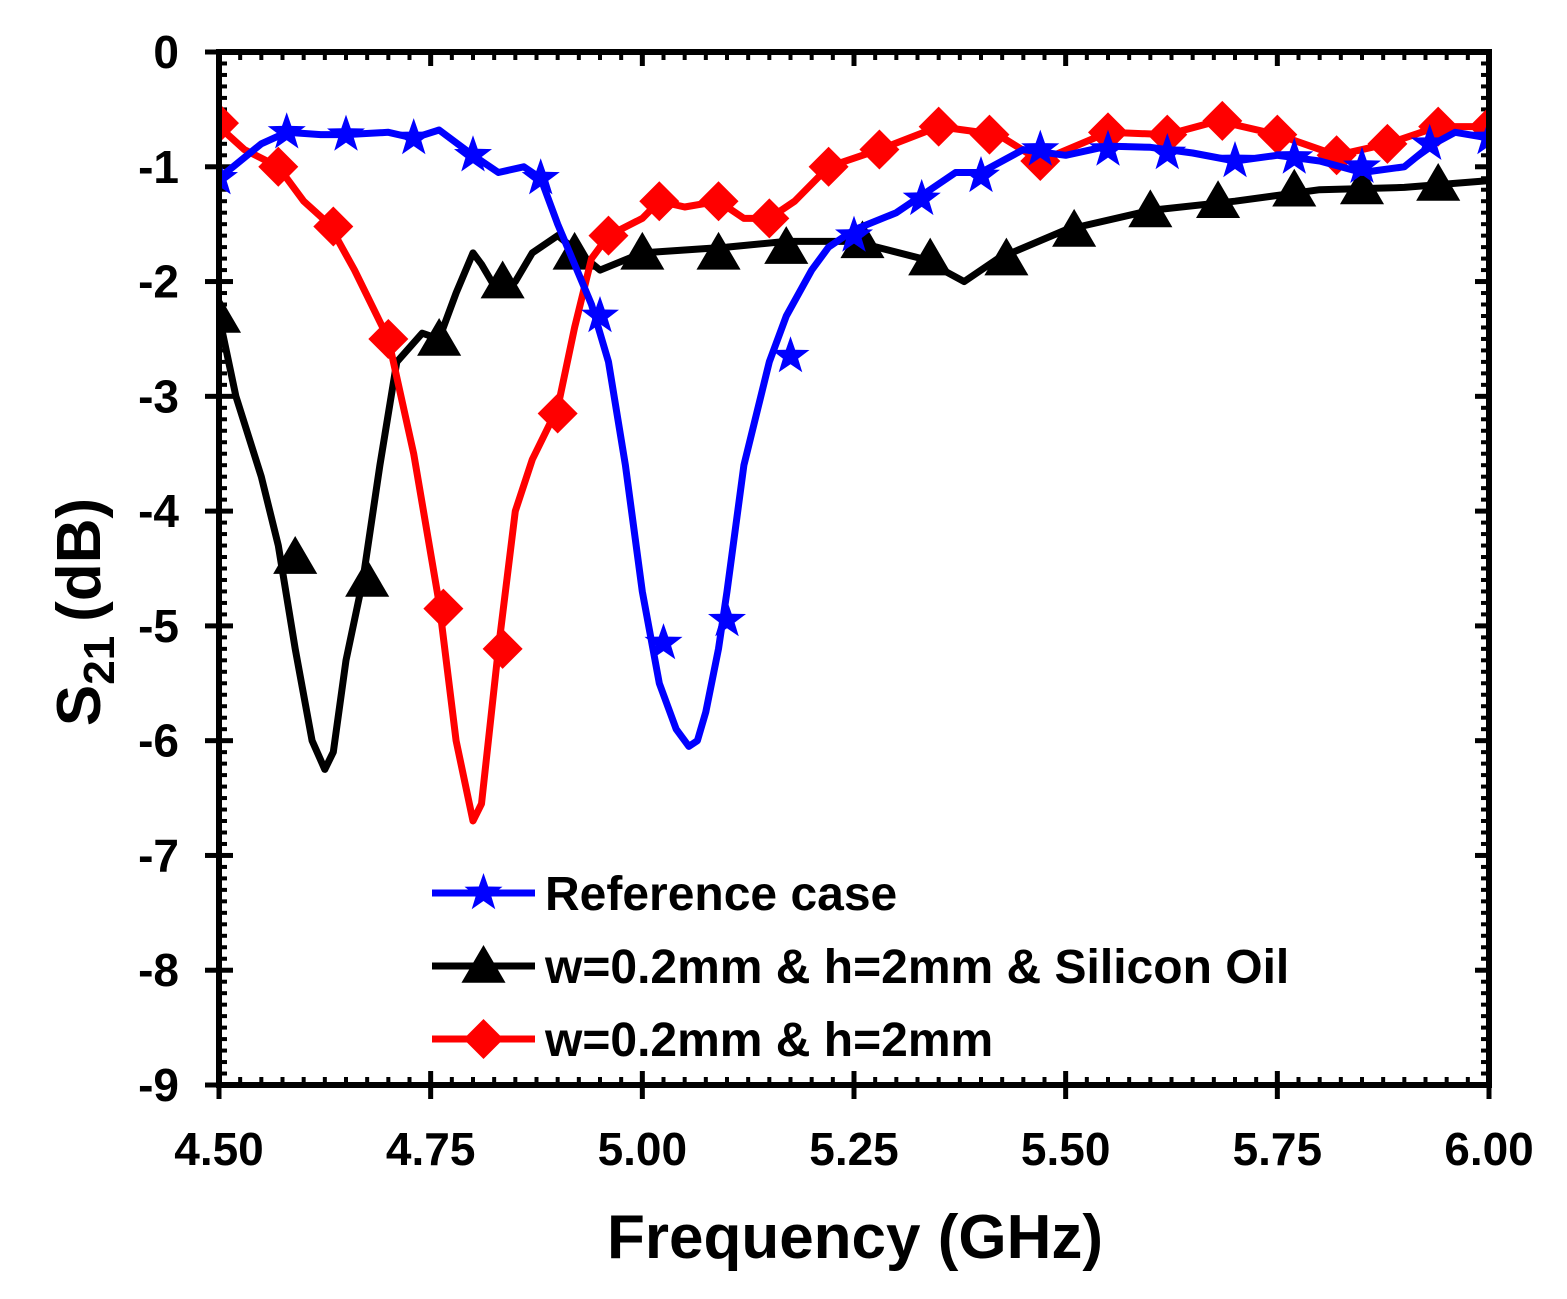 The height and width of the screenshot is (1299, 1567). What do you see at coordinates (158, 511) in the screenshot?
I see `y-tick-label: -4` at bounding box center [158, 511].